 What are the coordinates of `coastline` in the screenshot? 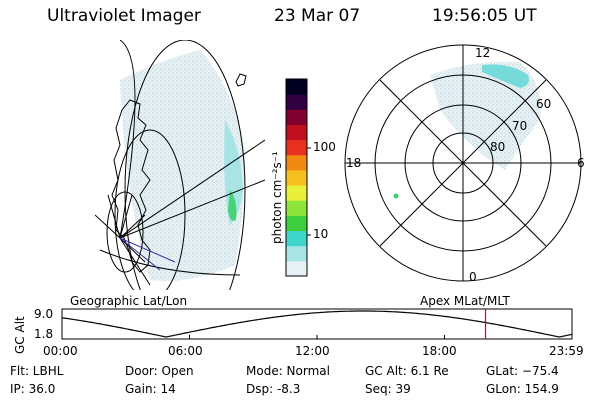 It's located at (131, 186).